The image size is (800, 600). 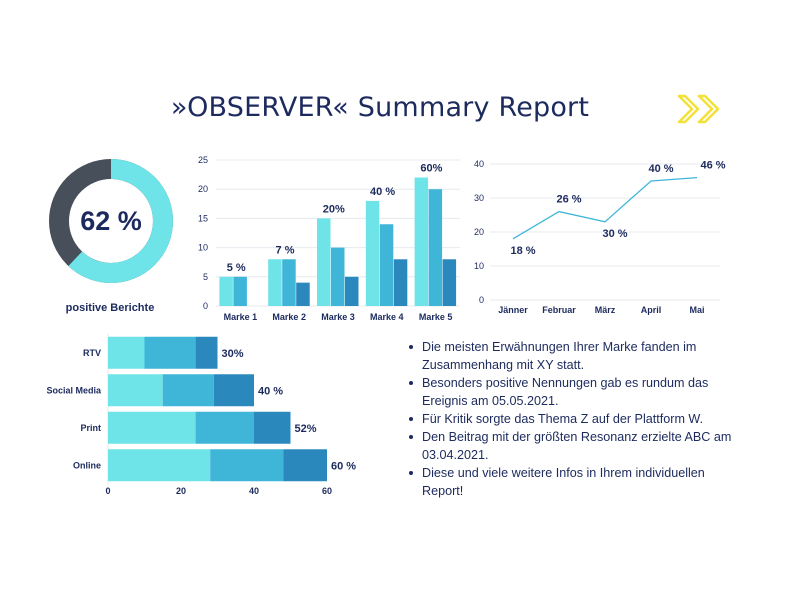 What do you see at coordinates (334, 209) in the screenshot?
I see `bar-data-label: 20%` at bounding box center [334, 209].